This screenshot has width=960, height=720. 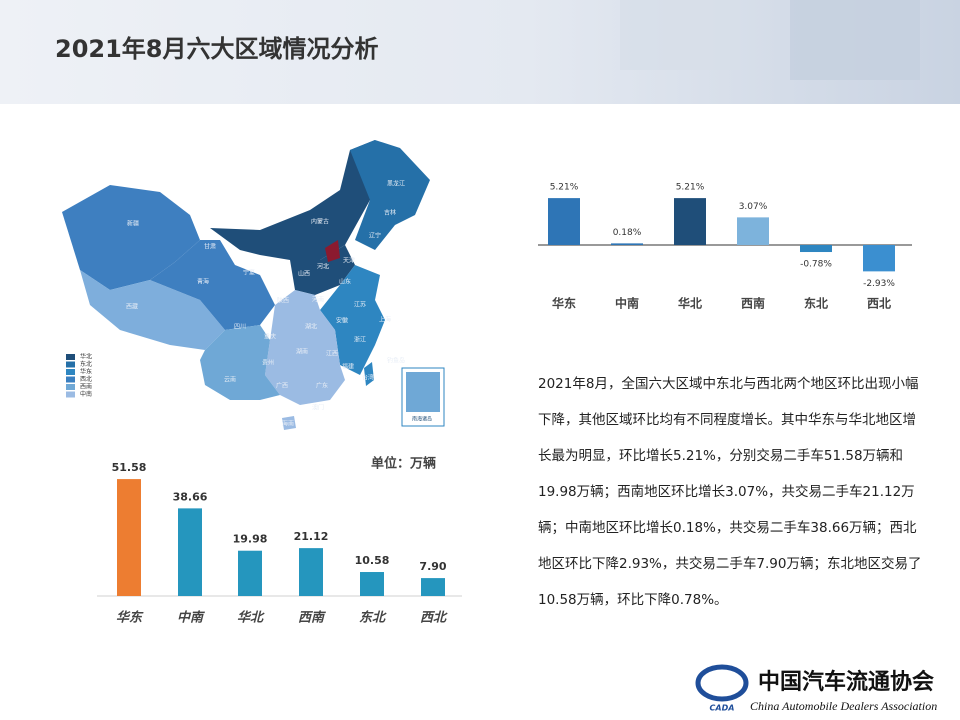 What do you see at coordinates (345, 282) in the screenshot?
I see `map-label: 山东` at bounding box center [345, 282].